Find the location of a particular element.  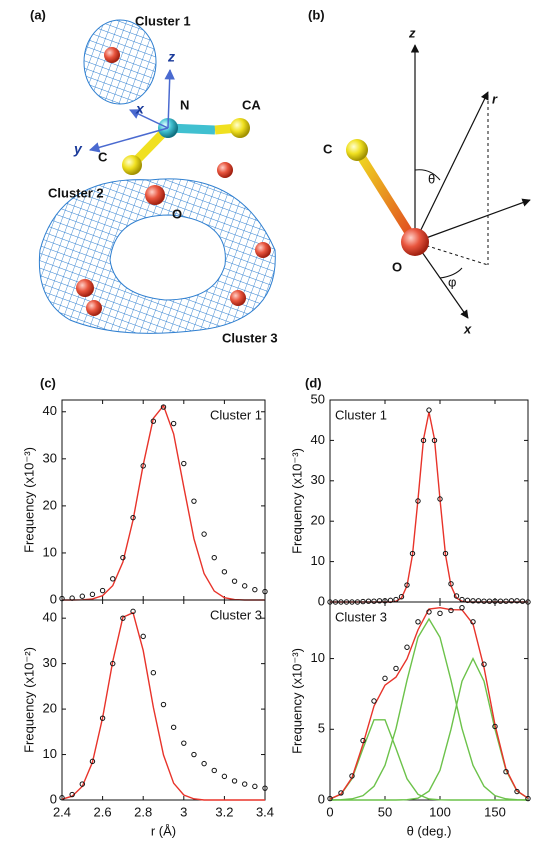

panel-label: (a) is located at coordinates (38, 14).